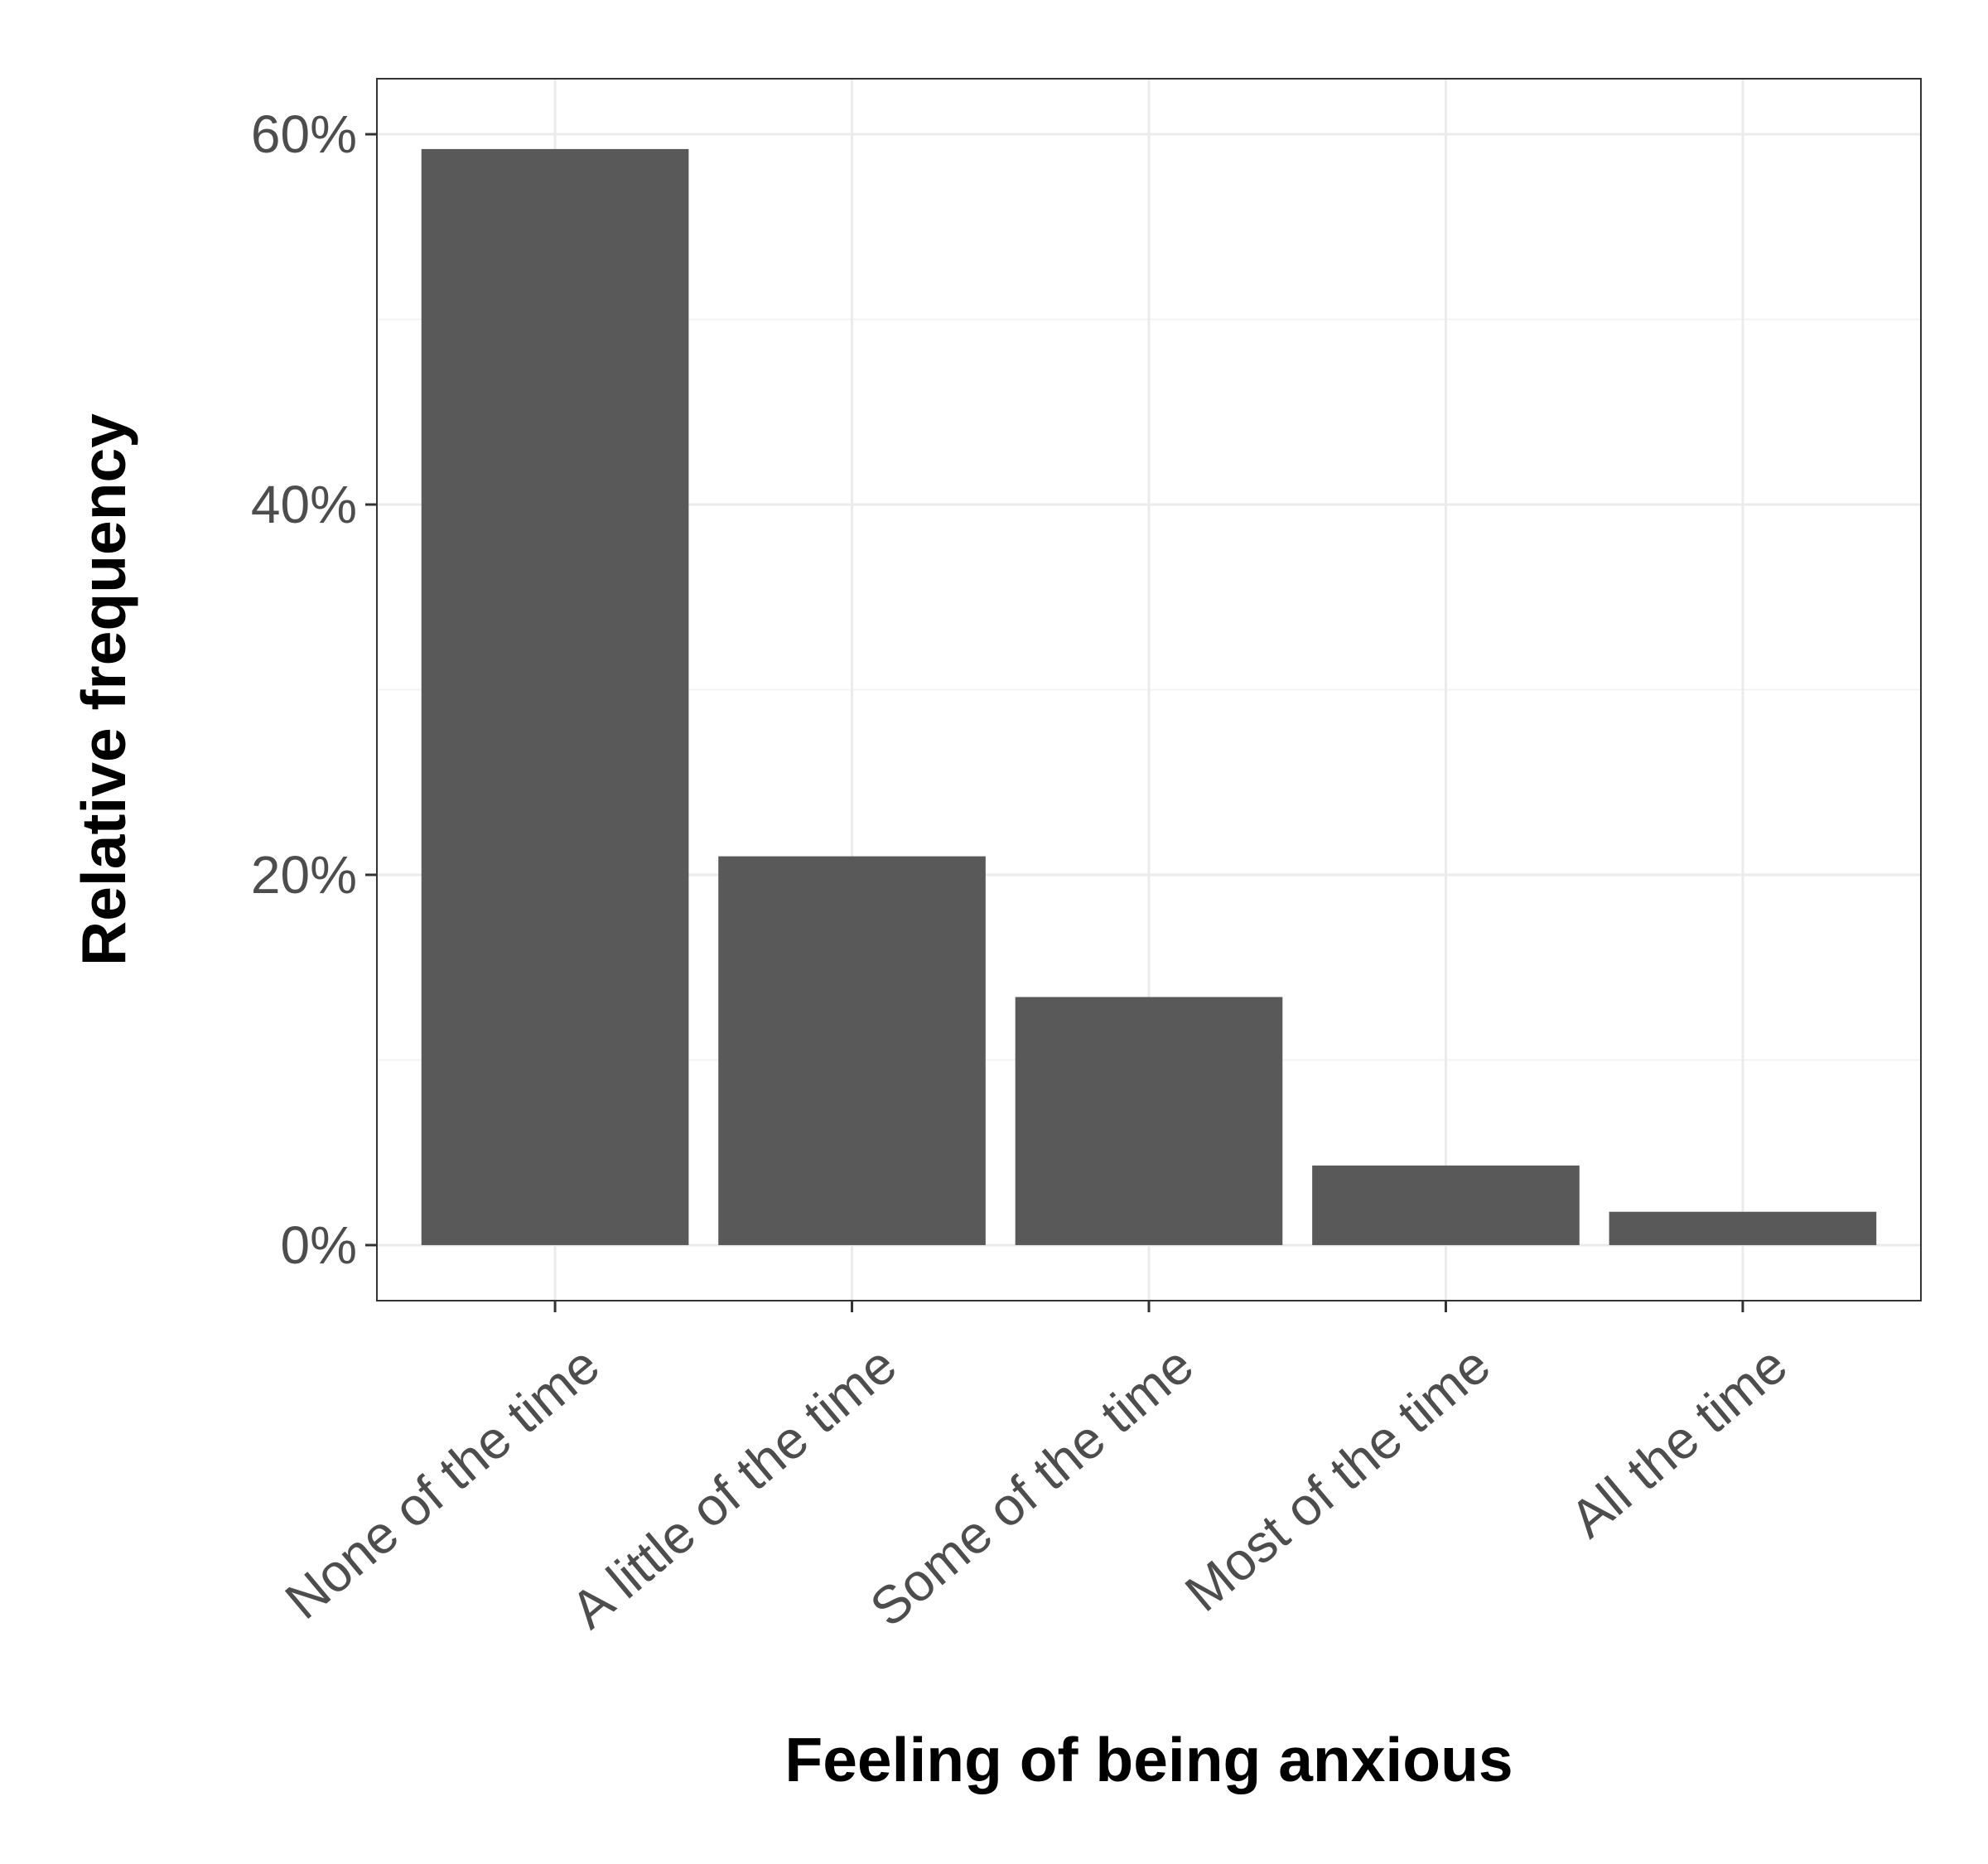 This screenshot has width=1988, height=1864. Describe the element at coordinates (304, 875) in the screenshot. I see `y-tick-label: 20%` at that location.